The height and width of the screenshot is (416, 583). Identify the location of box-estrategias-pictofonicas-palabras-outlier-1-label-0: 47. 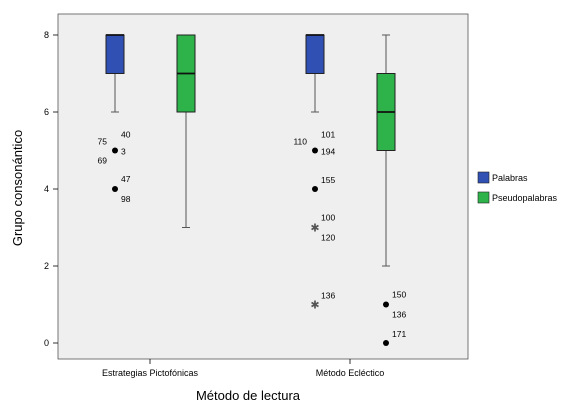
(126, 179).